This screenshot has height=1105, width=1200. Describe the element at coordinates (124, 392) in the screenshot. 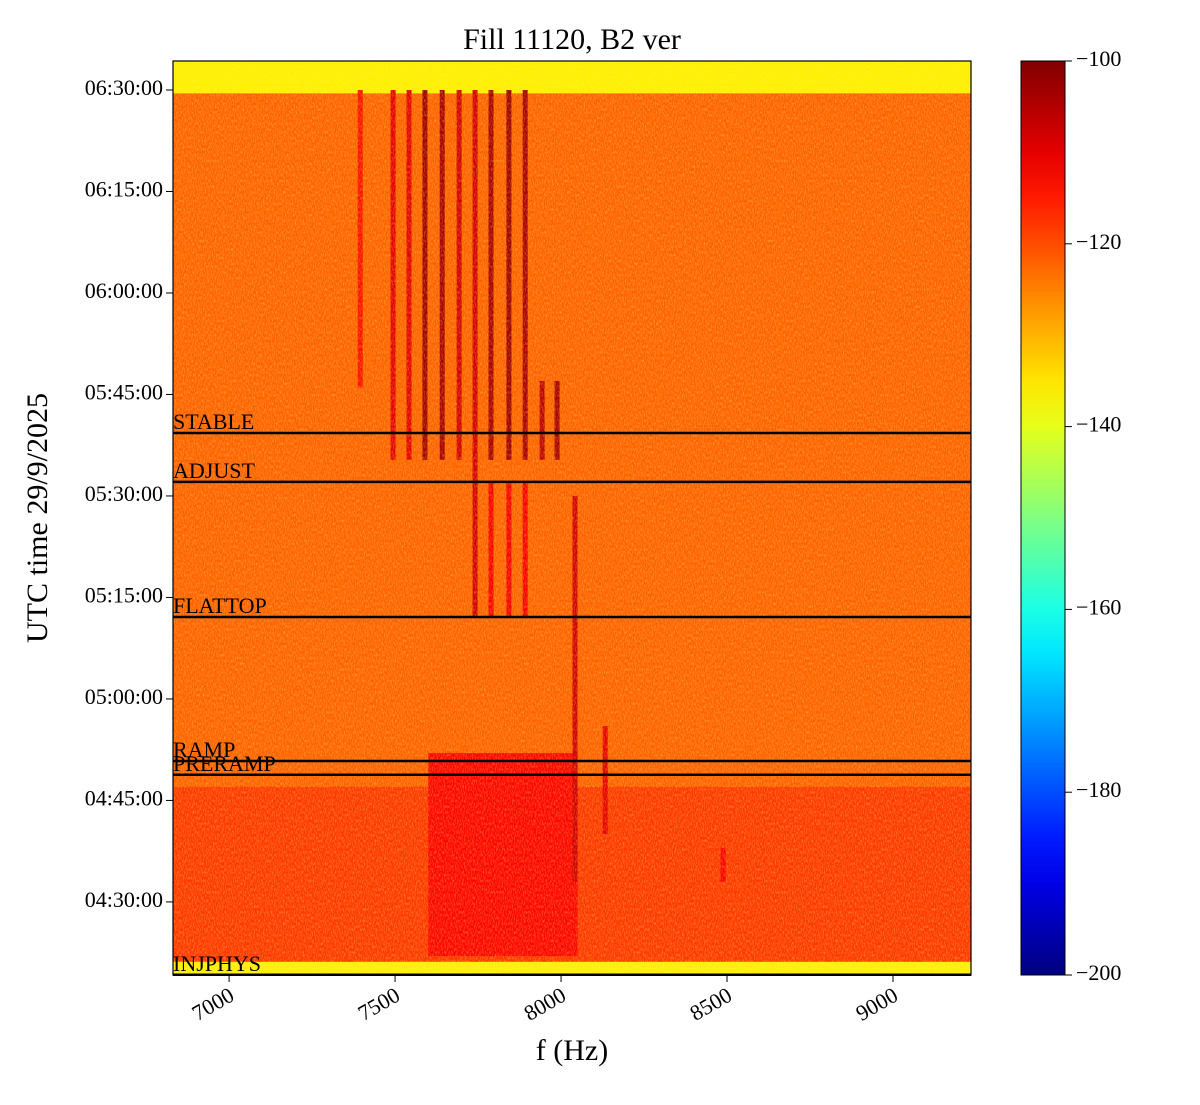

I see `y-tick-label: 05:45:00` at that location.